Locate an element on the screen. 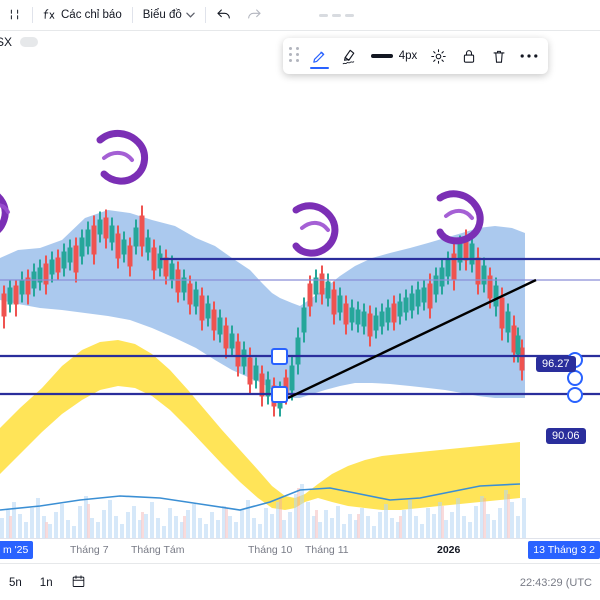 The height and width of the screenshot is (600, 600). x-tick-3: Tháng 10 is located at coordinates (270, 550).